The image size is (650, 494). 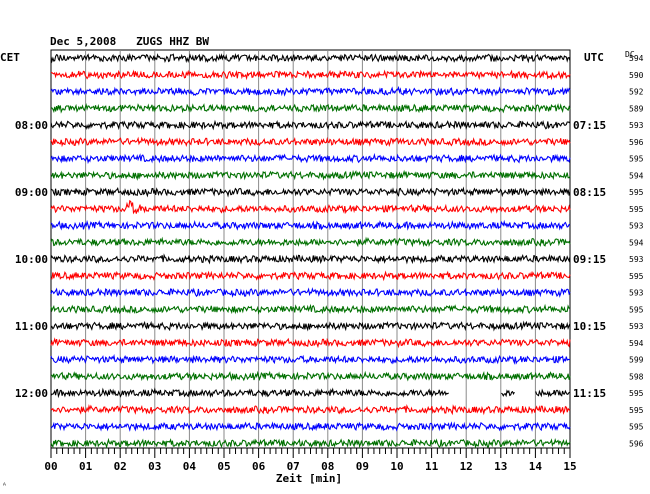 I want to click on x-tick-label: 14, so click(x=536, y=466).